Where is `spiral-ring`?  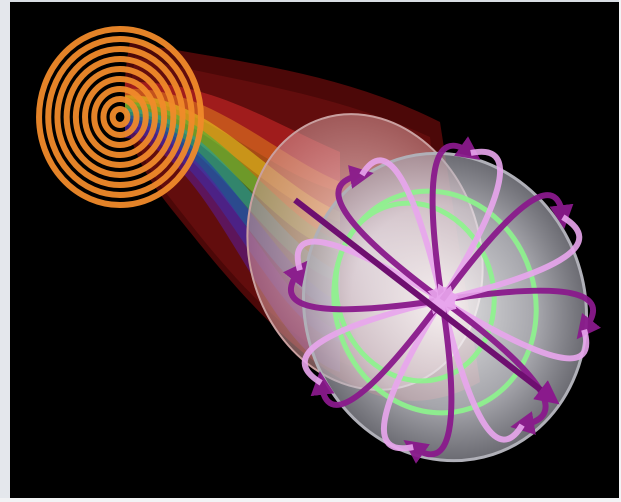
spiral-ring is located at coordinates (120, 117).